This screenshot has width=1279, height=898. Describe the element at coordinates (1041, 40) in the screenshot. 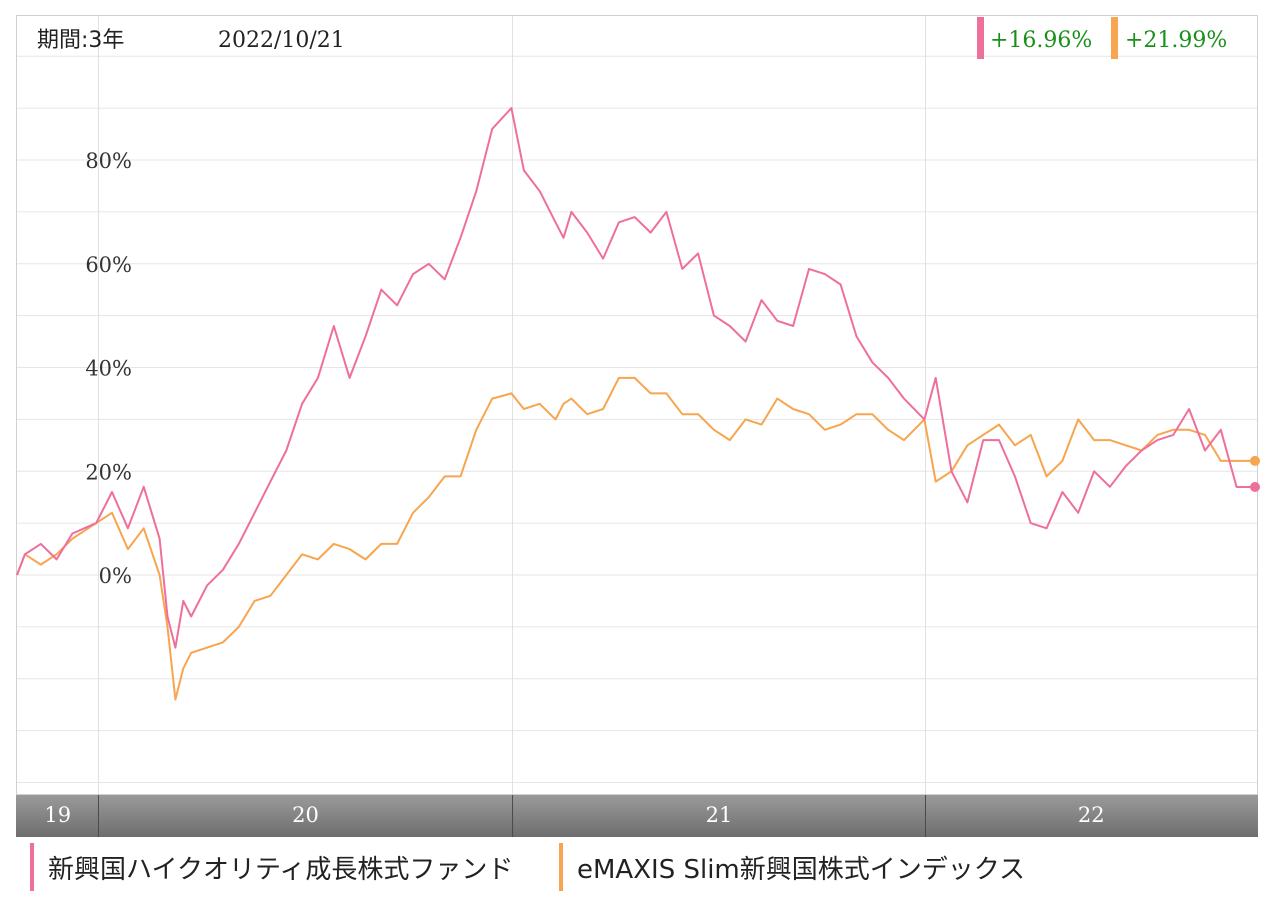

I see `return-value-a: +16.96%` at that location.